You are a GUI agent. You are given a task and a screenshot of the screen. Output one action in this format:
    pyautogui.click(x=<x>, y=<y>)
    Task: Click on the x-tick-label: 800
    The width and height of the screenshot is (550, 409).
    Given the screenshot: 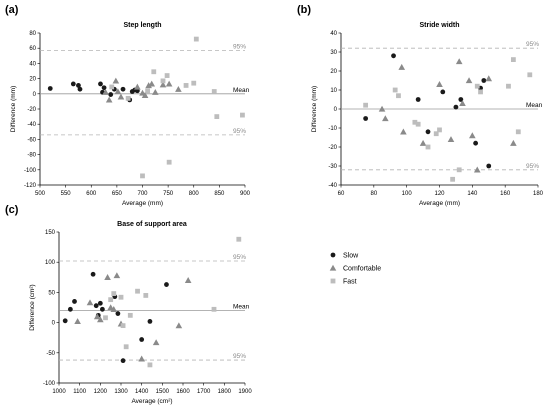 What is the action you would take?
    pyautogui.click(x=194, y=194)
    